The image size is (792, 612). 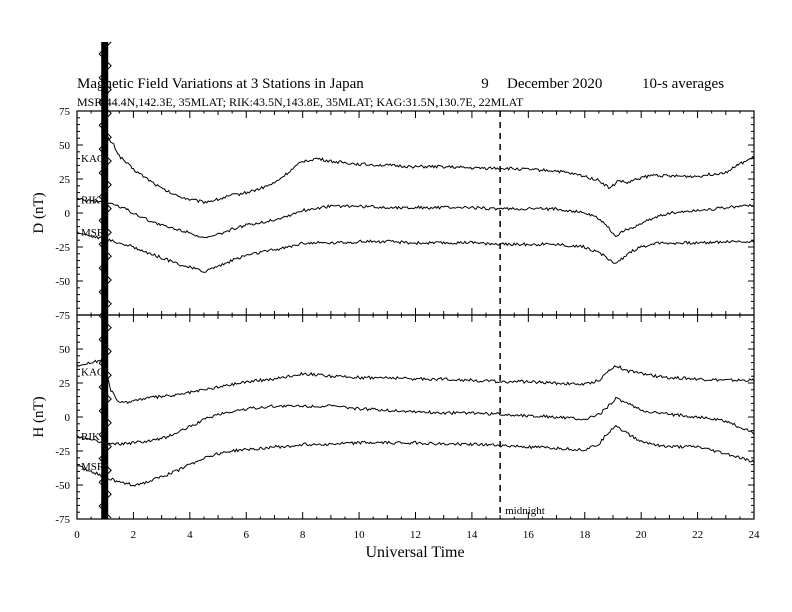 What do you see at coordinates (554, 84) in the screenshot?
I see `chart-date: December 2020` at bounding box center [554, 84].